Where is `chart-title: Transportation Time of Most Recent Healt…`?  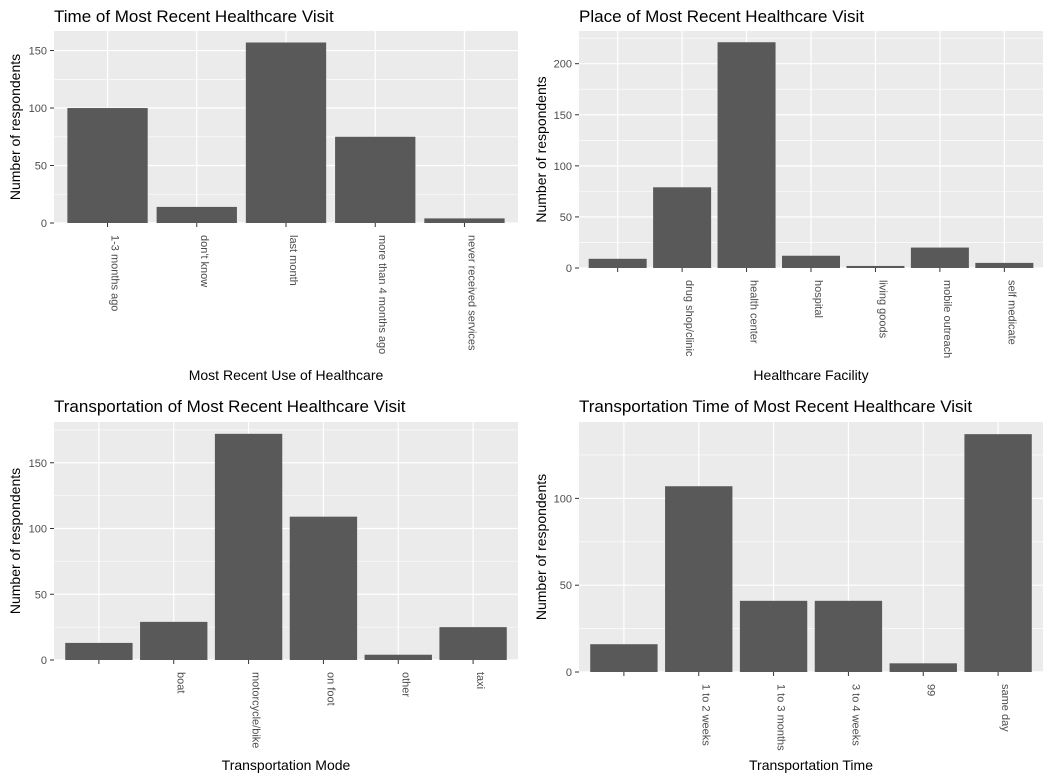 chart-title: Transportation Time of Most Recent Healt… is located at coordinates (775, 406).